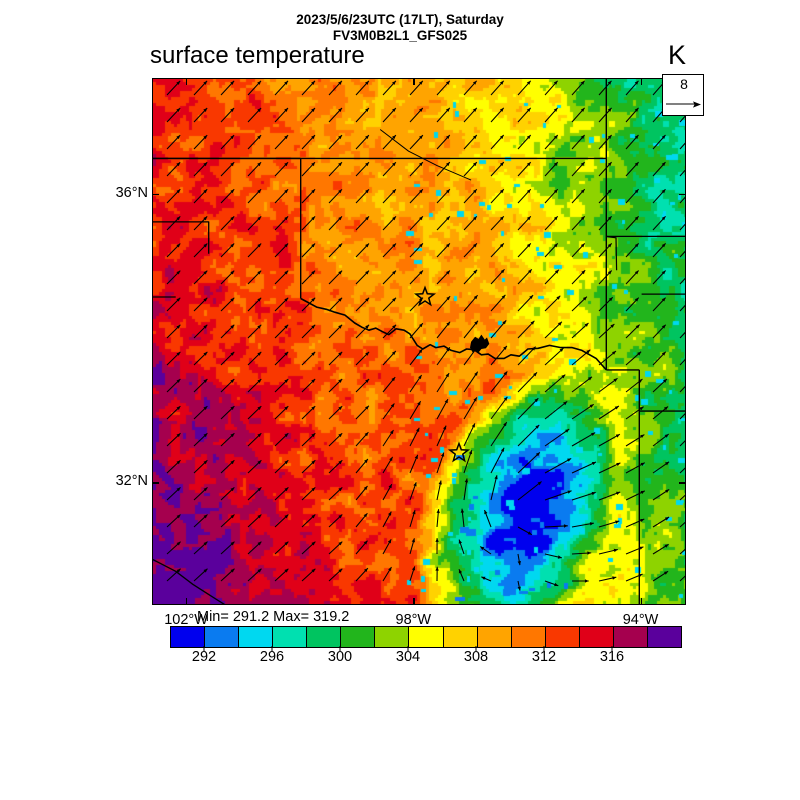  I want to click on model-run-title: FV3M0B2L1_GFS025, so click(400, 35).